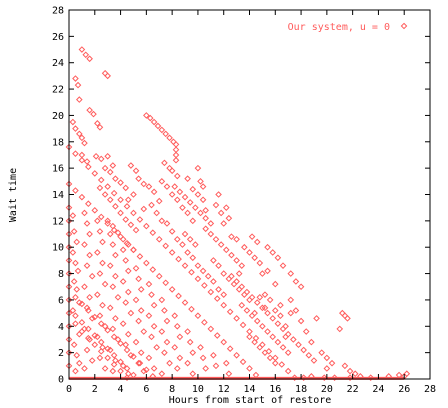  Describe the element at coordinates (327, 389) in the screenshot. I see `x-tick-label: 20` at that location.